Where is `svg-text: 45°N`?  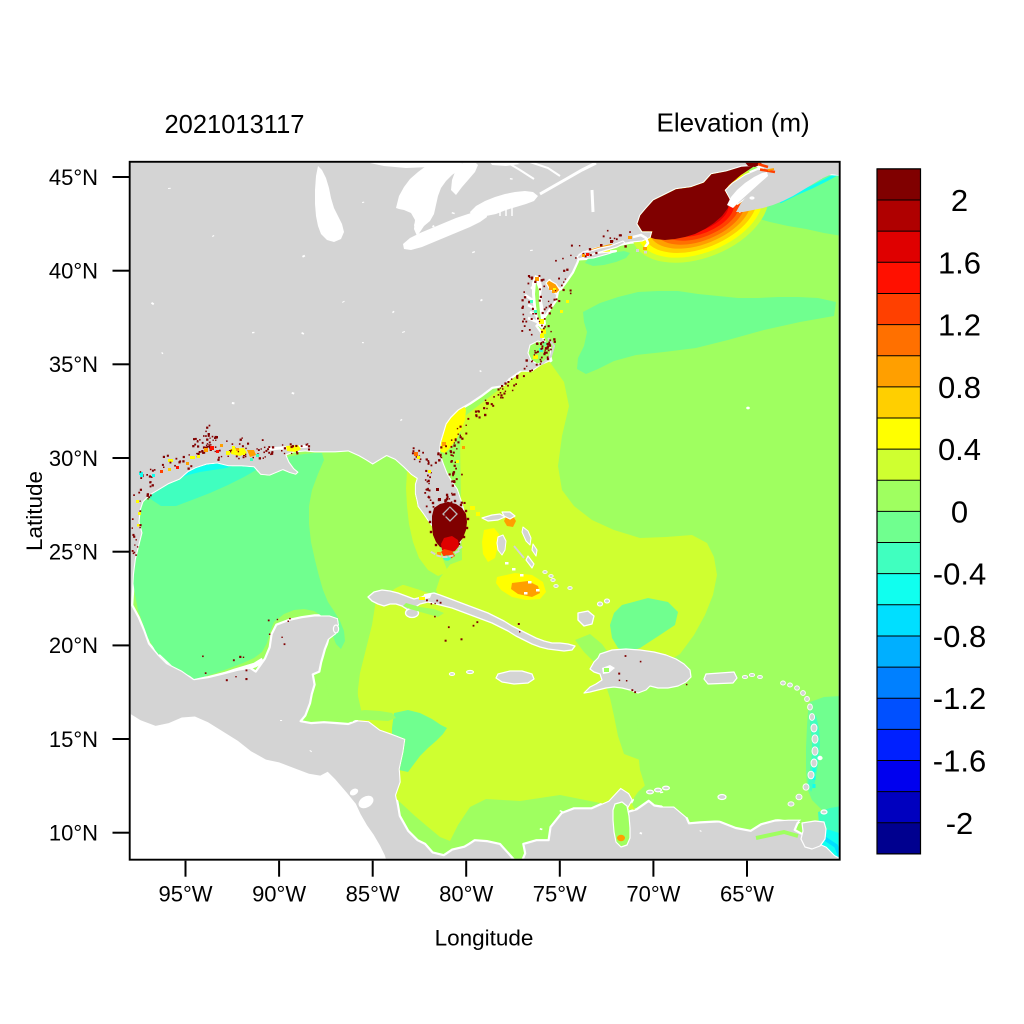 svg-text: 45°N is located at coordinates (73, 177).